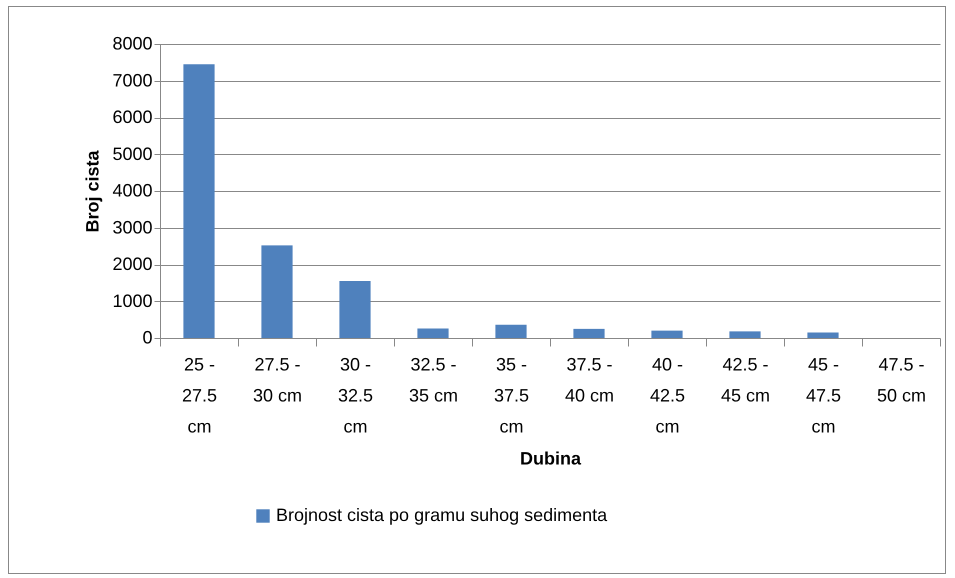 The height and width of the screenshot is (578, 955). I want to click on legend-label: Brojnost cista po gramu suhog sedimenta, so click(442, 515).